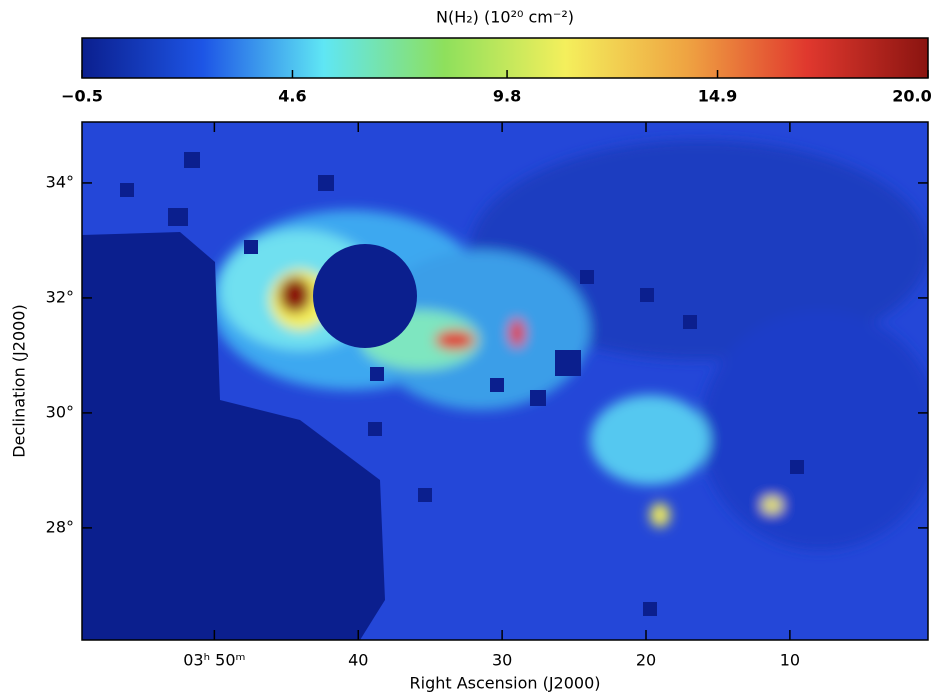  What do you see at coordinates (82, 96) in the screenshot?
I see `colorbar-tick-label: −0.5` at bounding box center [82, 96].